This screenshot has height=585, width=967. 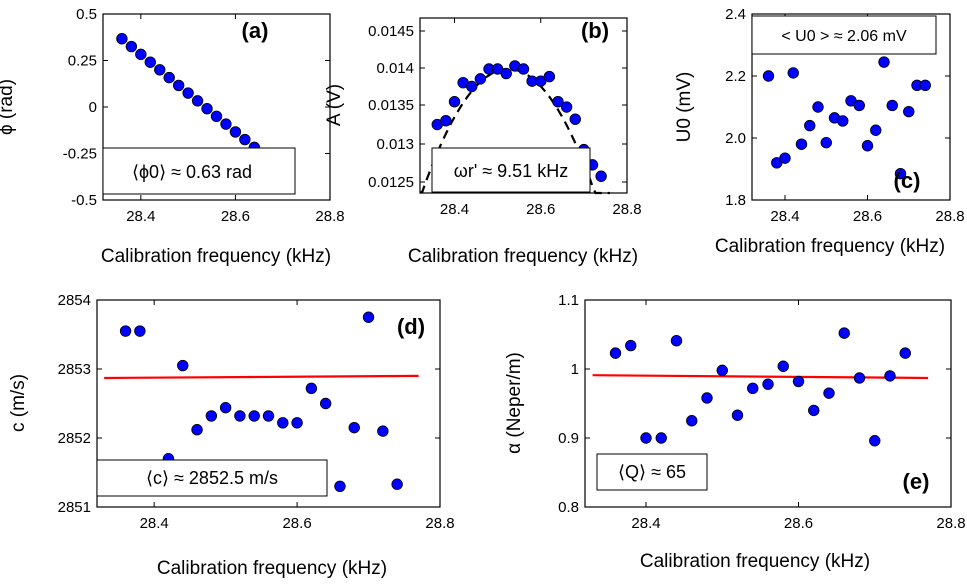 What do you see at coordinates (391, 105) in the screenshot?
I see `y-tick-label: 0.0135` at bounding box center [391, 105].